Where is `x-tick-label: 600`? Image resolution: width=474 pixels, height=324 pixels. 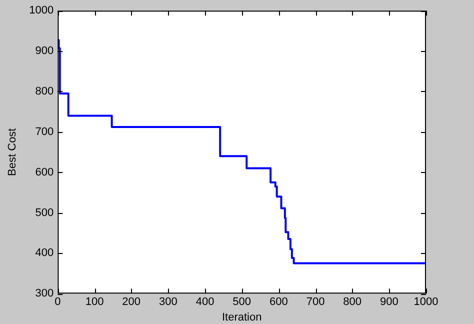 x-tick-label: 600 is located at coordinates (278, 302).